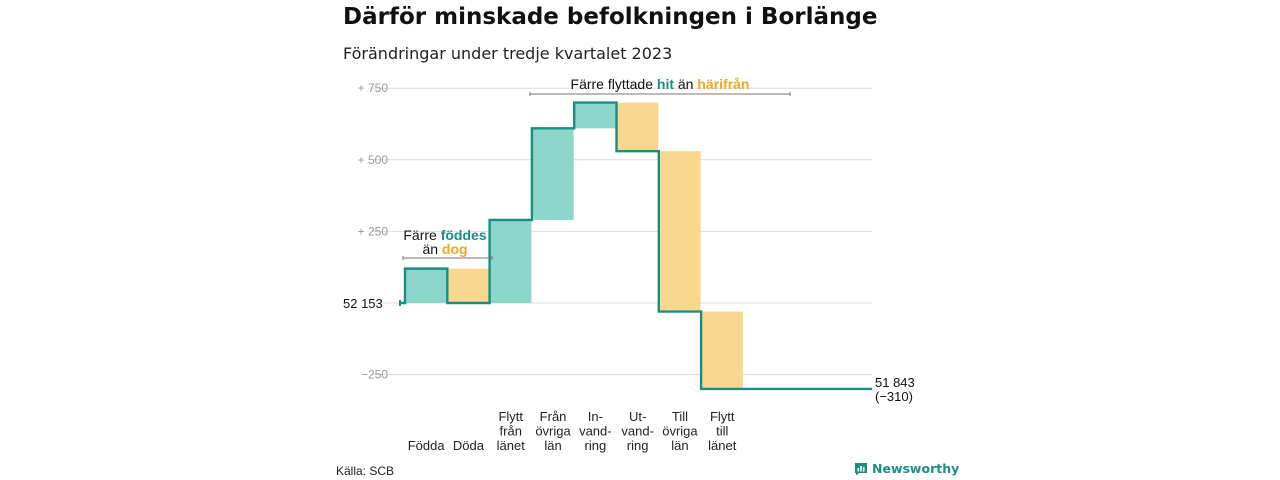  I want to click on category-label: Födda, so click(427, 445).